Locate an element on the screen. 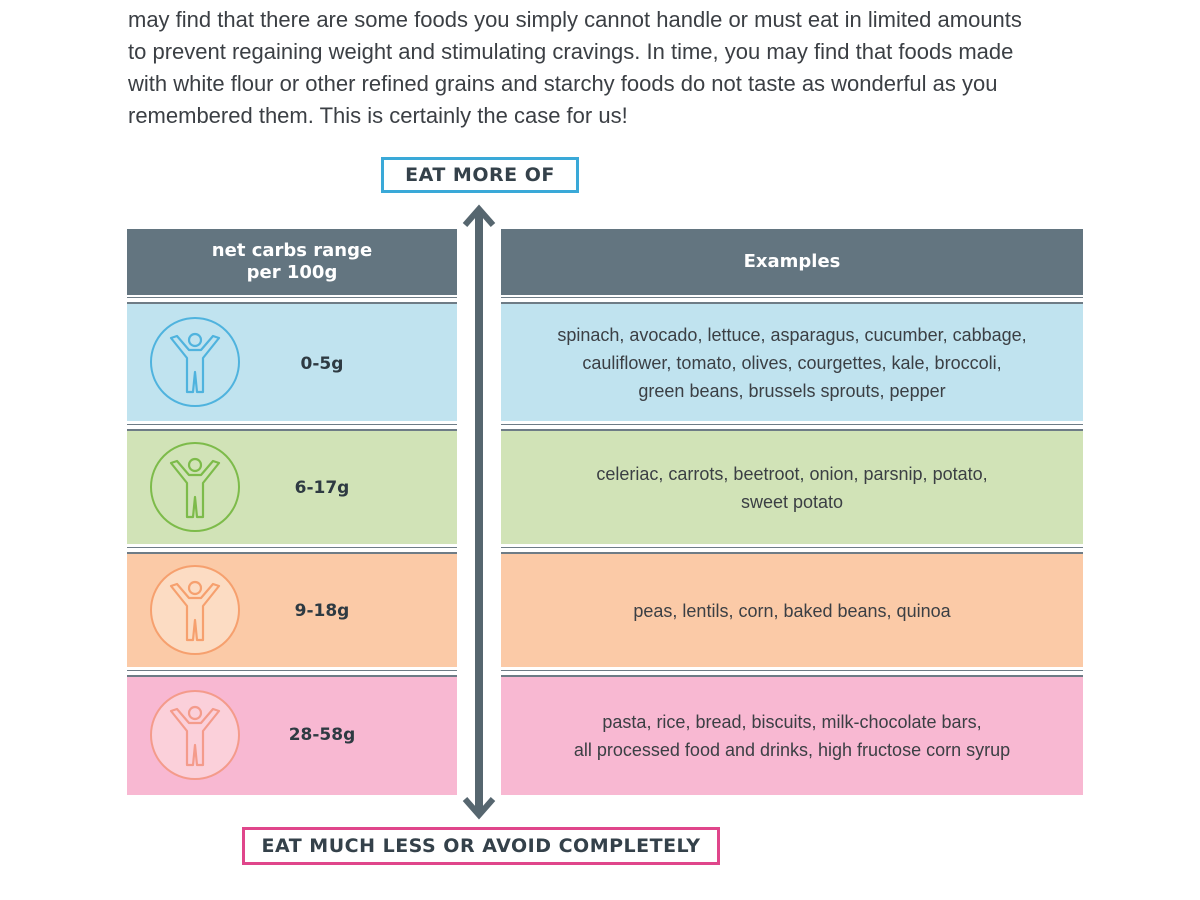  carbs-range: 0-5g is located at coordinates (322, 364).